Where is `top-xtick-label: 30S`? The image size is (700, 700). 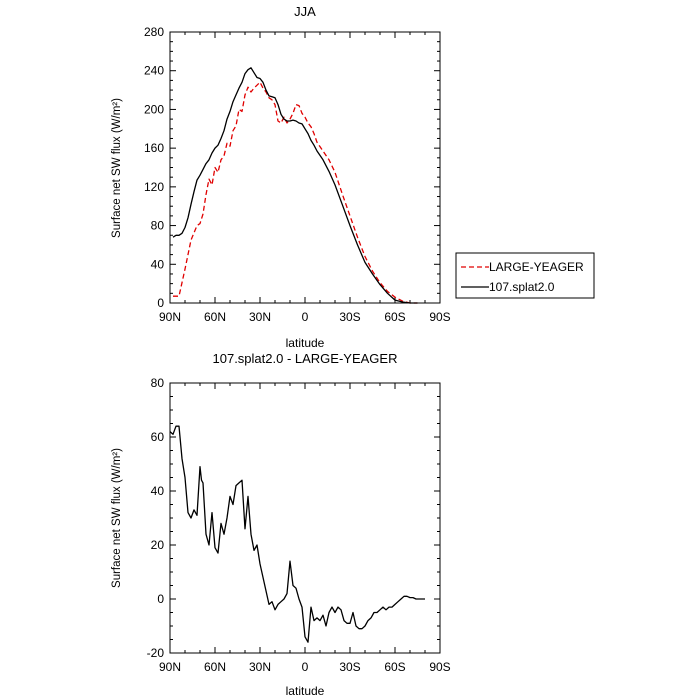 top-xtick-label: 30S is located at coordinates (349, 317).